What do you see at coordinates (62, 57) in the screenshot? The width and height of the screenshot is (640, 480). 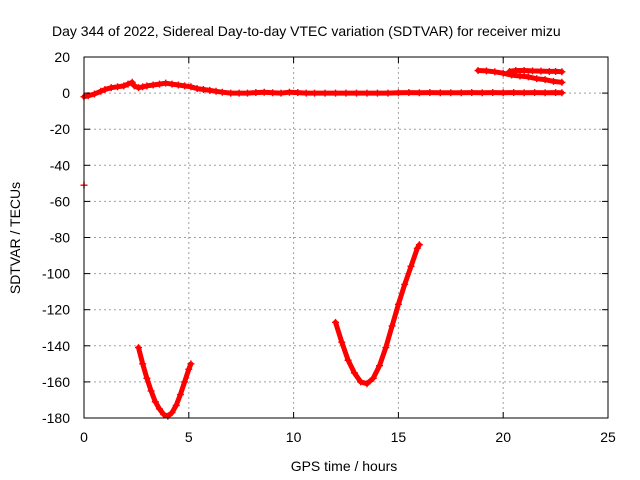 I see `y-tick-label: 20` at bounding box center [62, 57].